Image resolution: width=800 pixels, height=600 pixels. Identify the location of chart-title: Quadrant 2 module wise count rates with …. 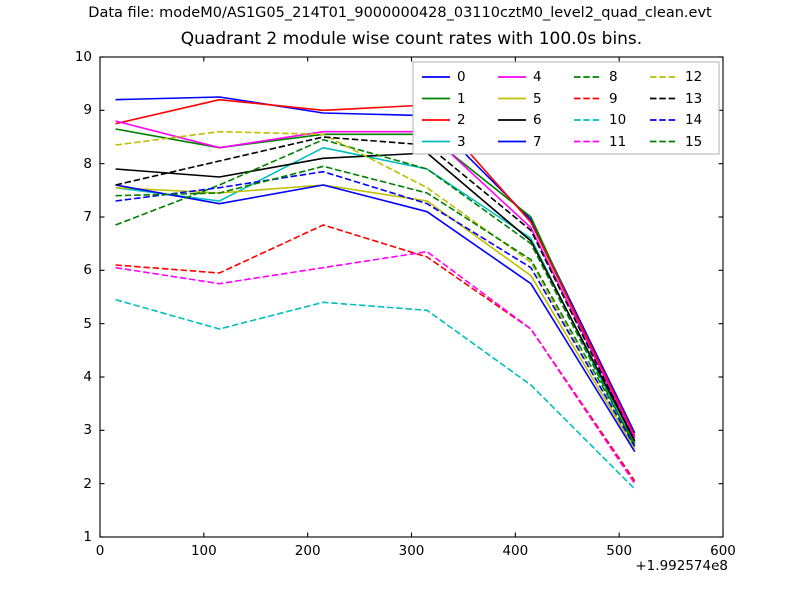
(411, 39).